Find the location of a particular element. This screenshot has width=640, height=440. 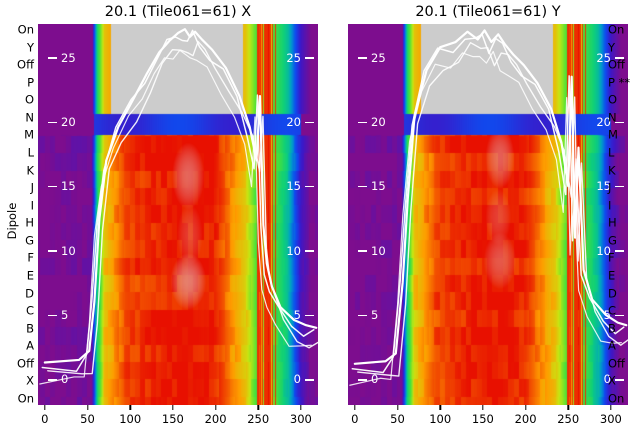

x-axis-panel-x: 0 50 100 150 200 250 300 is located at coordinates (178, 422).